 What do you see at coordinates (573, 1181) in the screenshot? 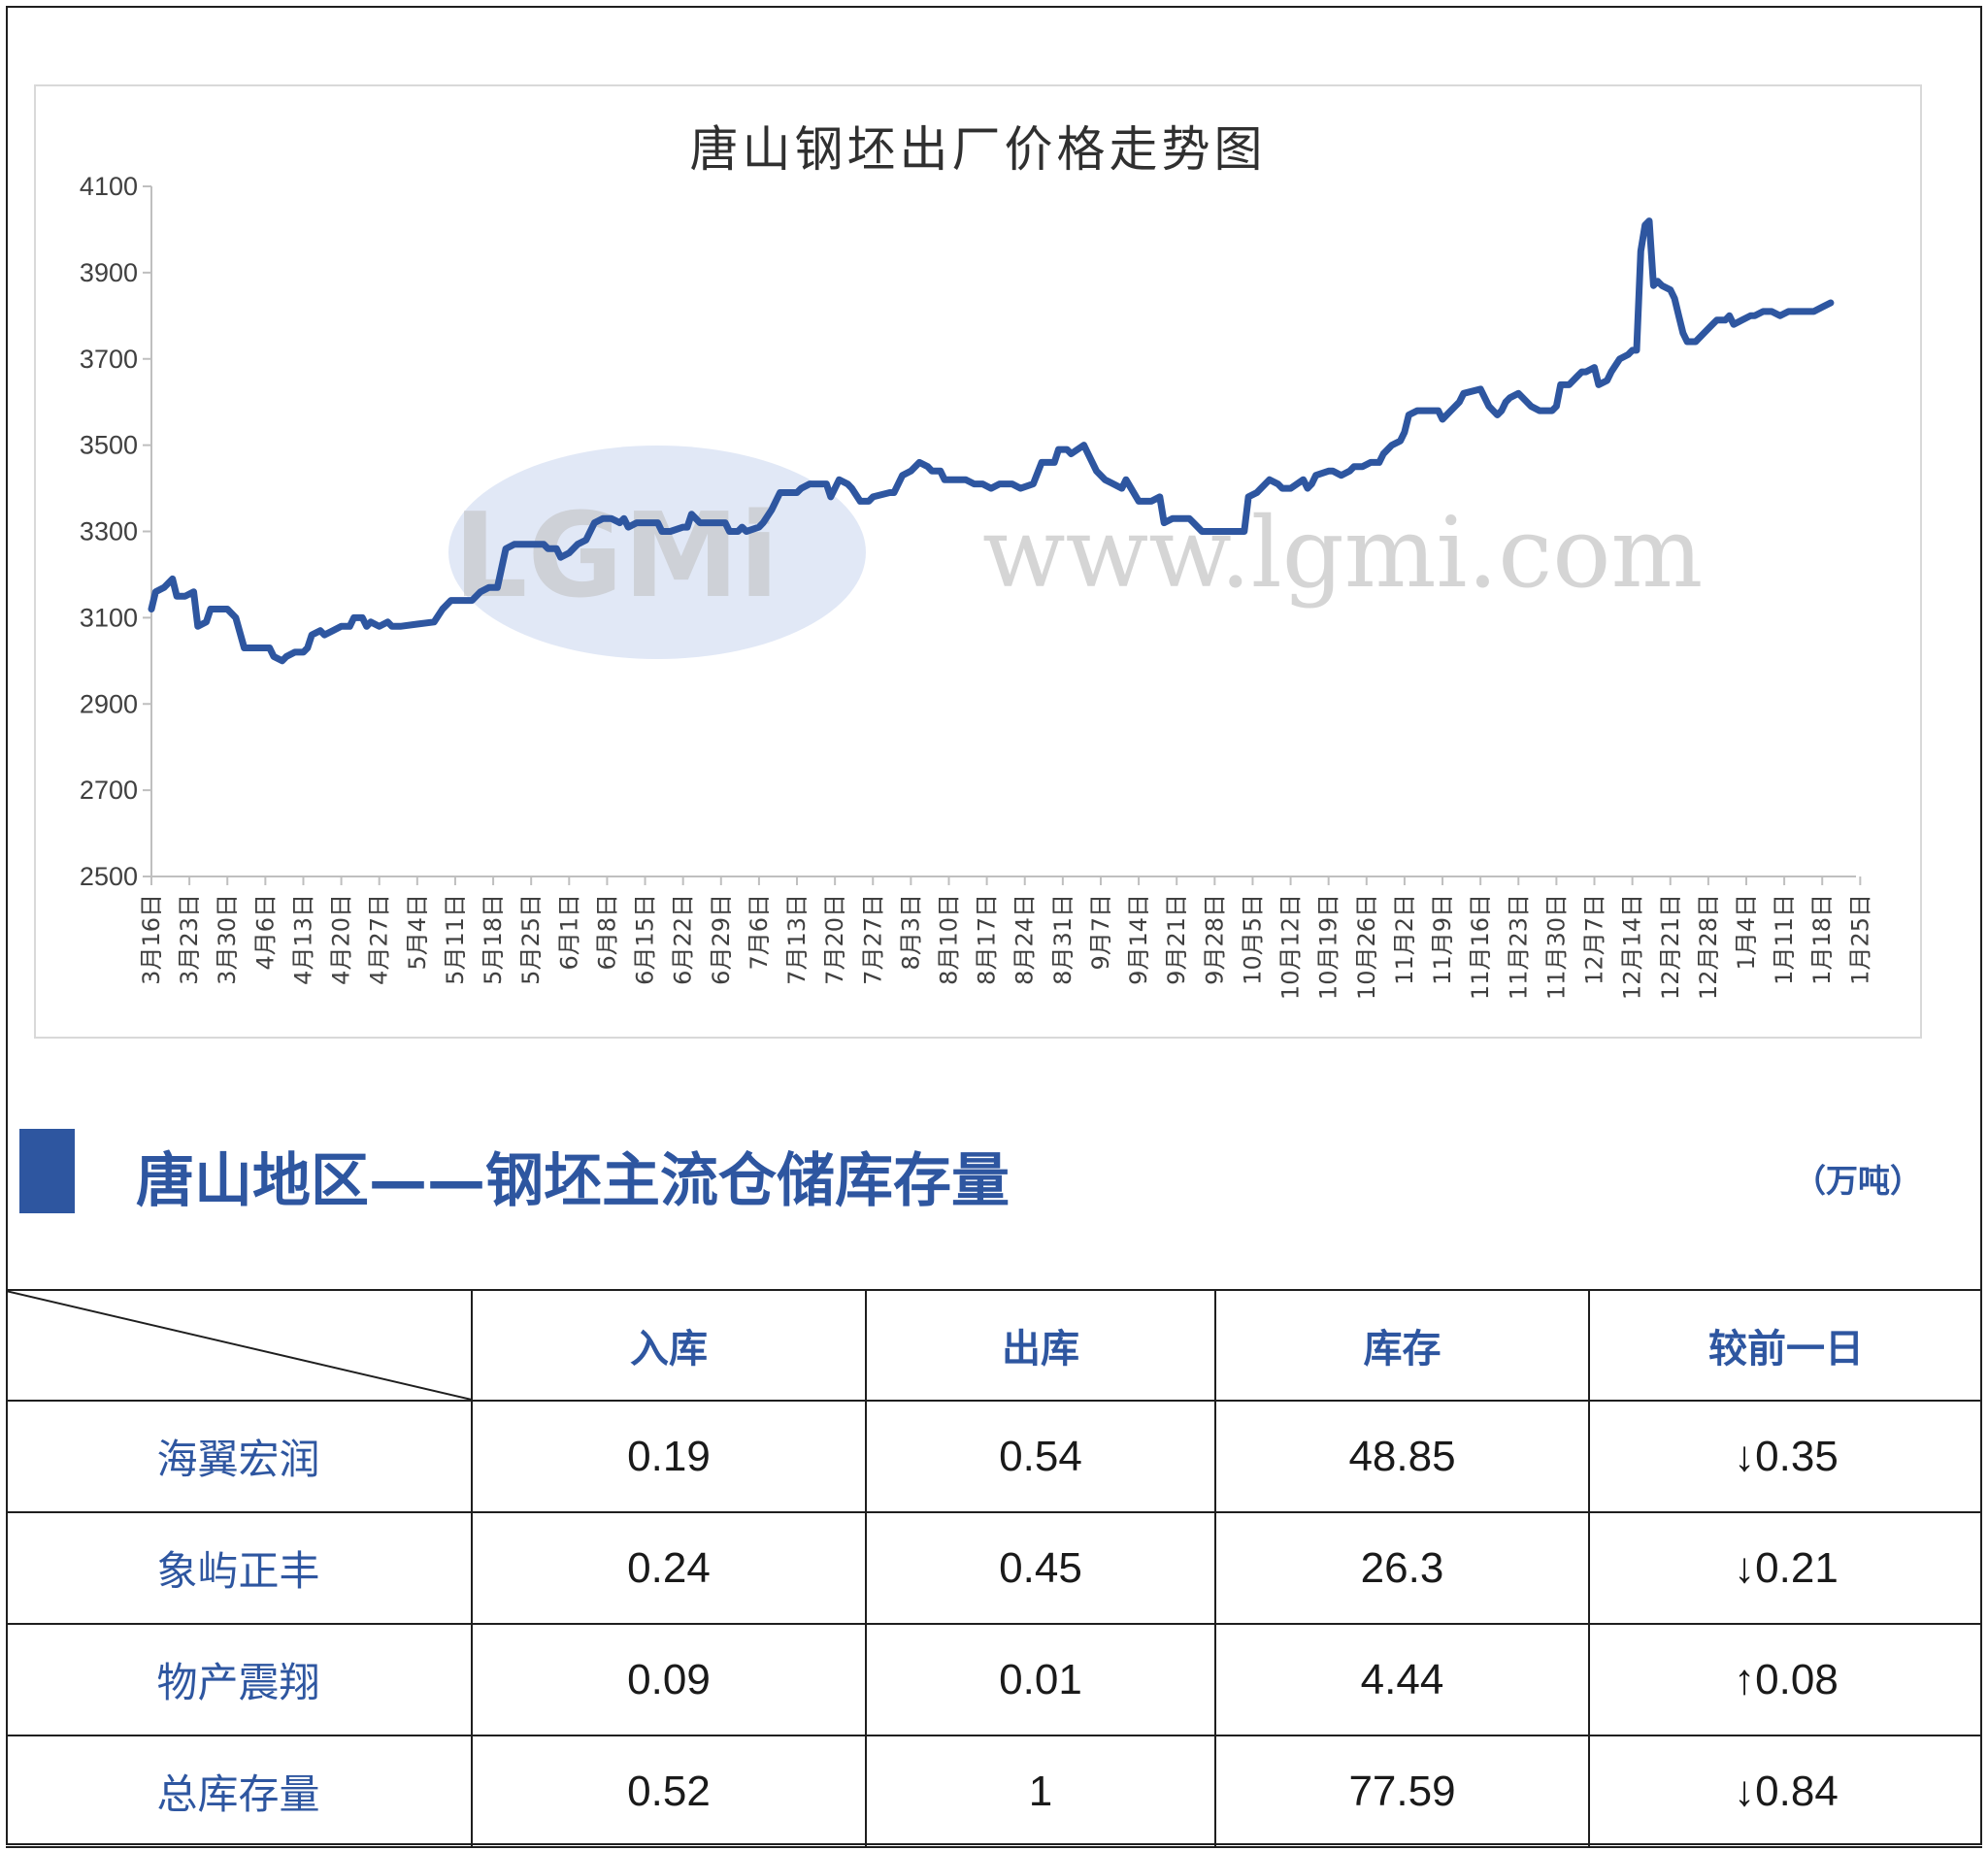
I see `section-title: 唐山地区——钢坯主流仓储库存量` at bounding box center [573, 1181].